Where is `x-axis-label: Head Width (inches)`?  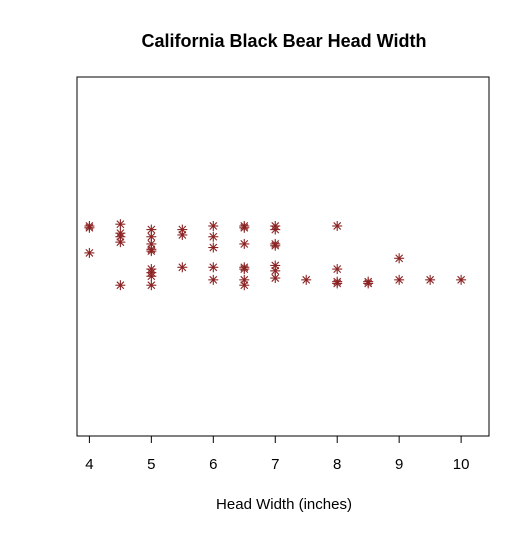
x-axis-label: Head Width (inches) is located at coordinates (284, 504).